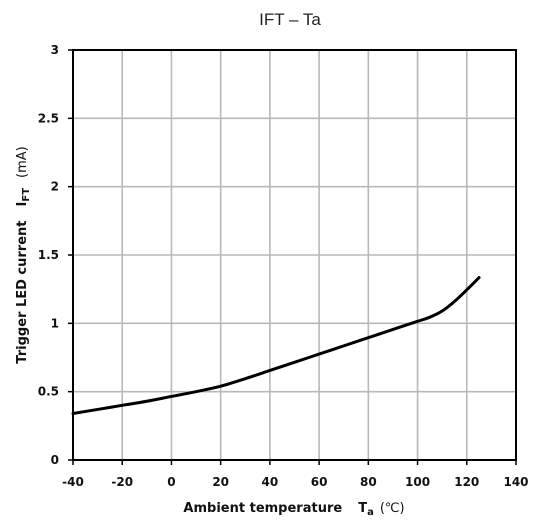 The width and height of the screenshot is (534, 522). Describe the element at coordinates (319, 482) in the screenshot. I see `x-tick-label: 60` at that location.